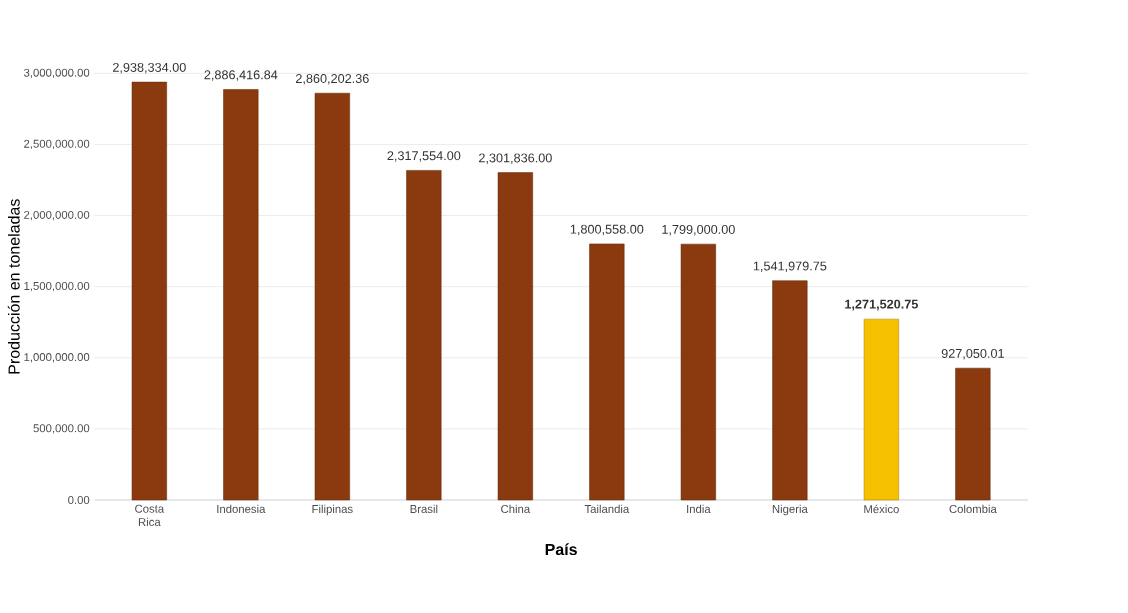 Image resolution: width=1128 pixels, height=613 pixels. I want to click on y-tick-label: 0.00, so click(79, 499).